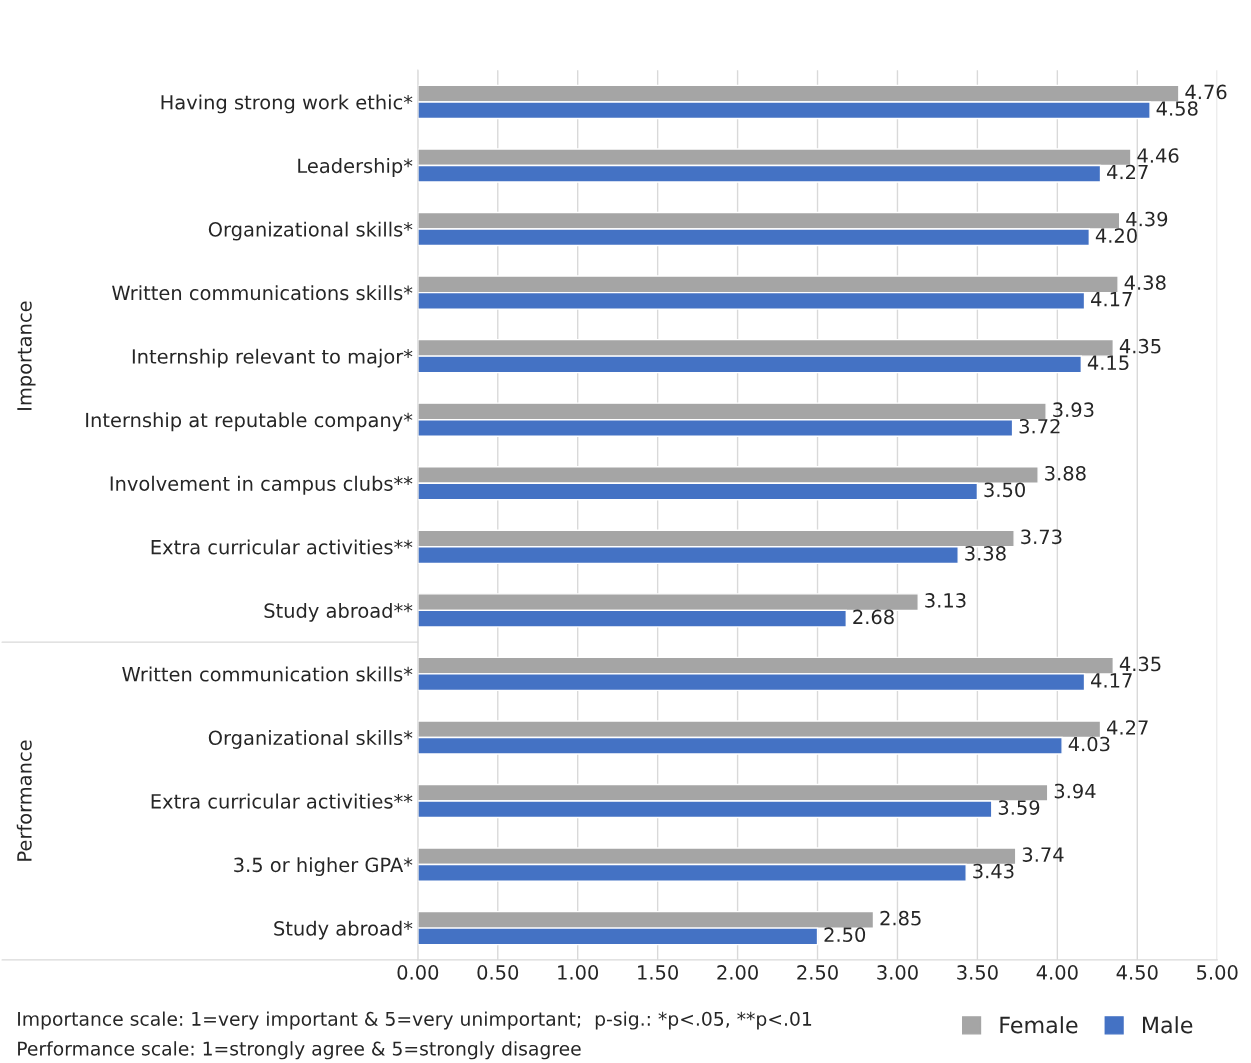 This screenshot has height=1063, width=1251. I want to click on y-tick-label: Study abroad*, so click(343, 930).